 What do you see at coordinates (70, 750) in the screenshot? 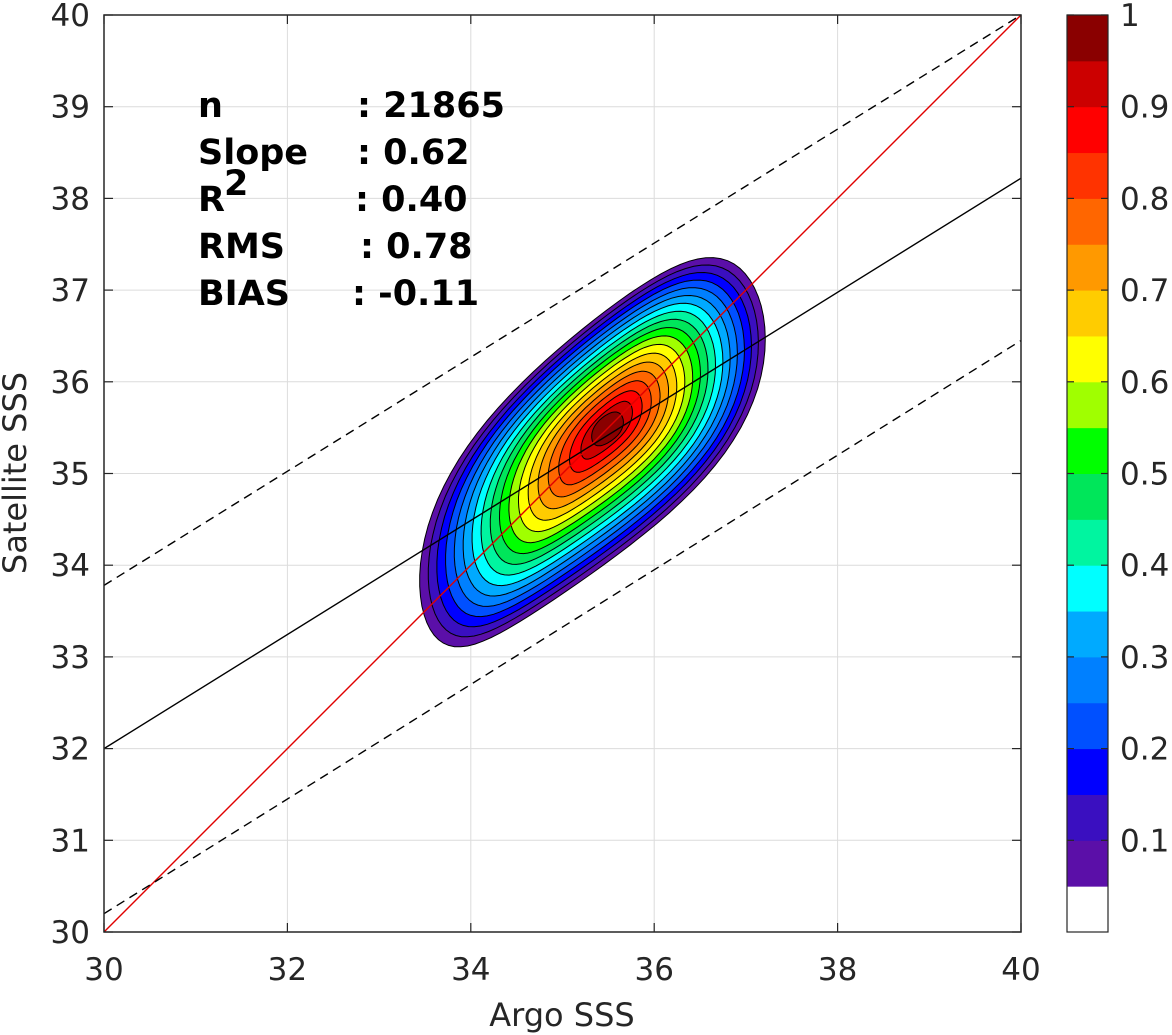
I see `y-tick-label: 32` at bounding box center [70, 750].